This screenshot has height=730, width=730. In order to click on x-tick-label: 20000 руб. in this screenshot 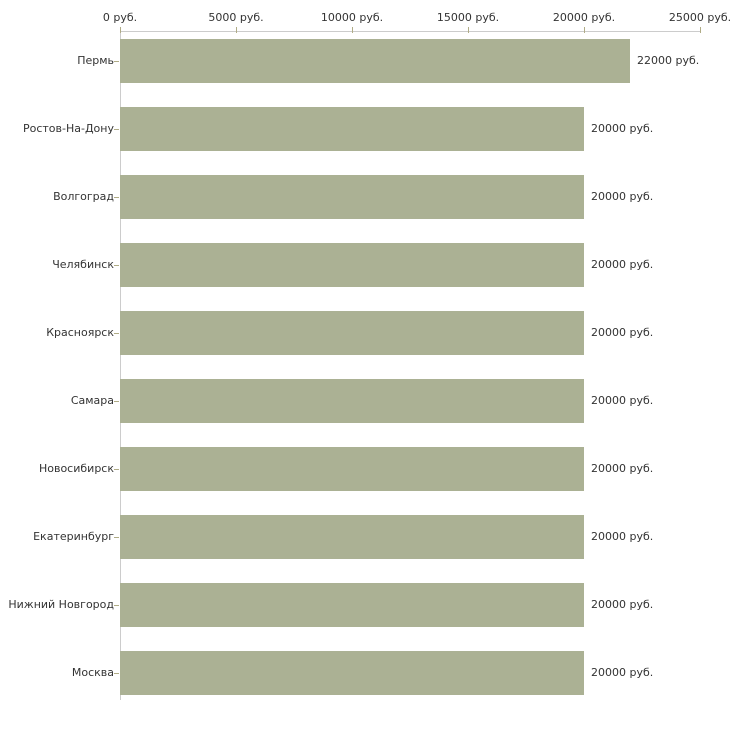, I will do `click(584, 17)`.